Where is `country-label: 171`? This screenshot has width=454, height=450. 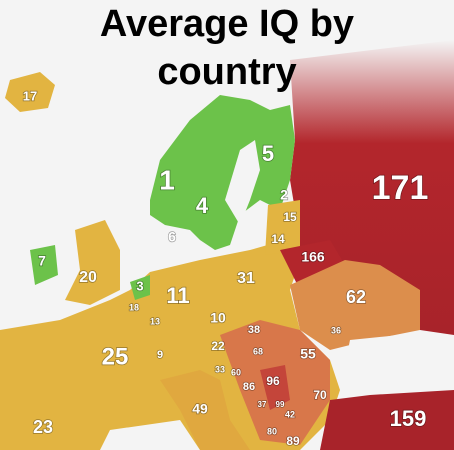 country-label: 171 is located at coordinates (400, 188).